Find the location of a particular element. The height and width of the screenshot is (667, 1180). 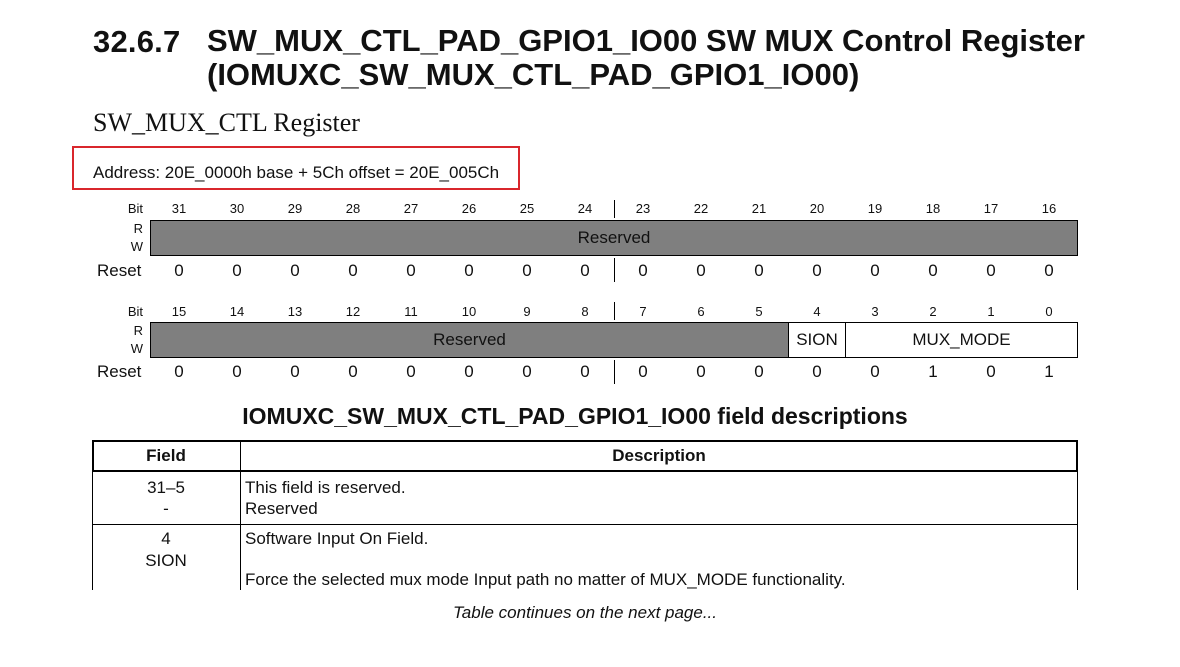

bit-number: 24 is located at coordinates (585, 208).